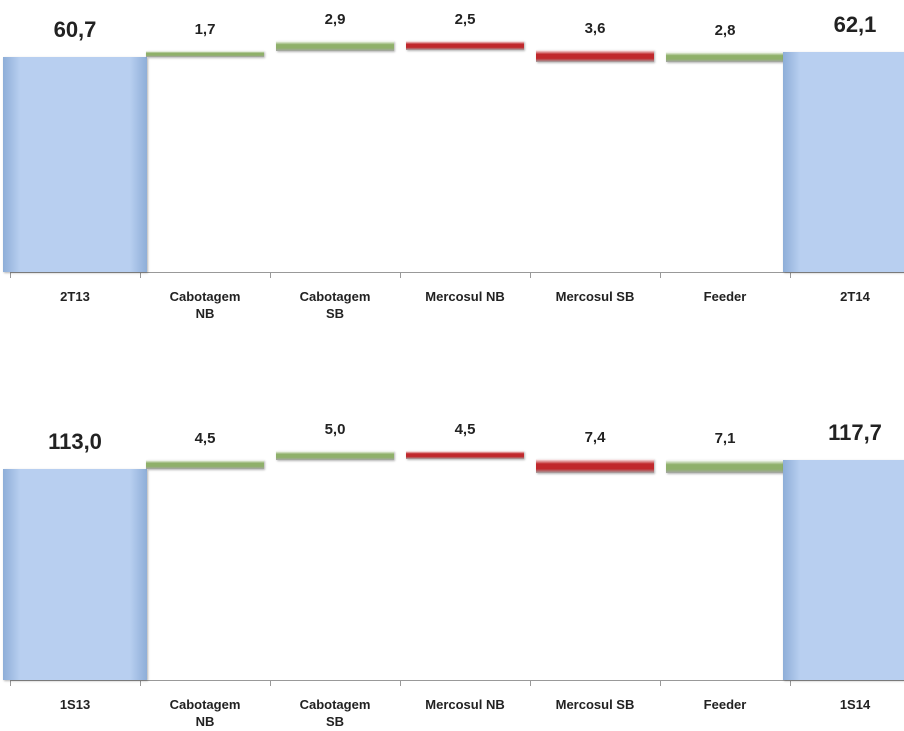  Describe the element at coordinates (75, 441) in the screenshot. I see `value-label: 113,0` at that location.